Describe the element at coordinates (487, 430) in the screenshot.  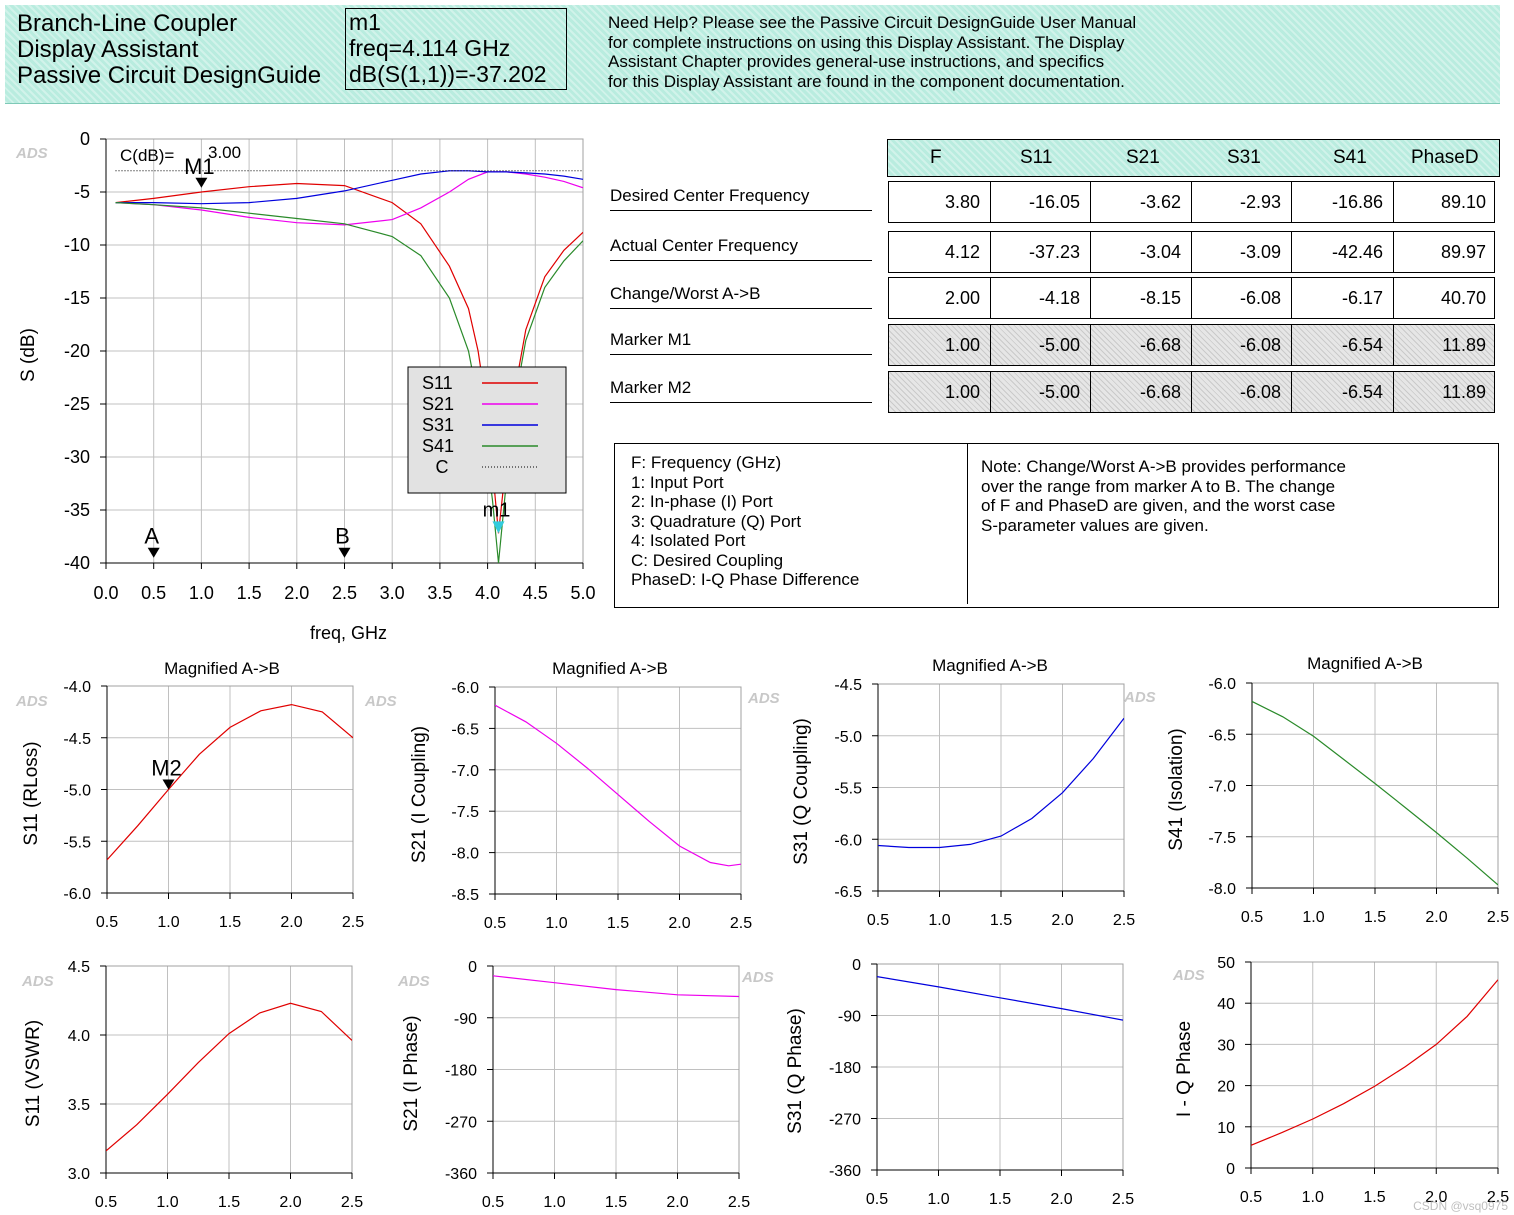
I see `legend-box` at that location.